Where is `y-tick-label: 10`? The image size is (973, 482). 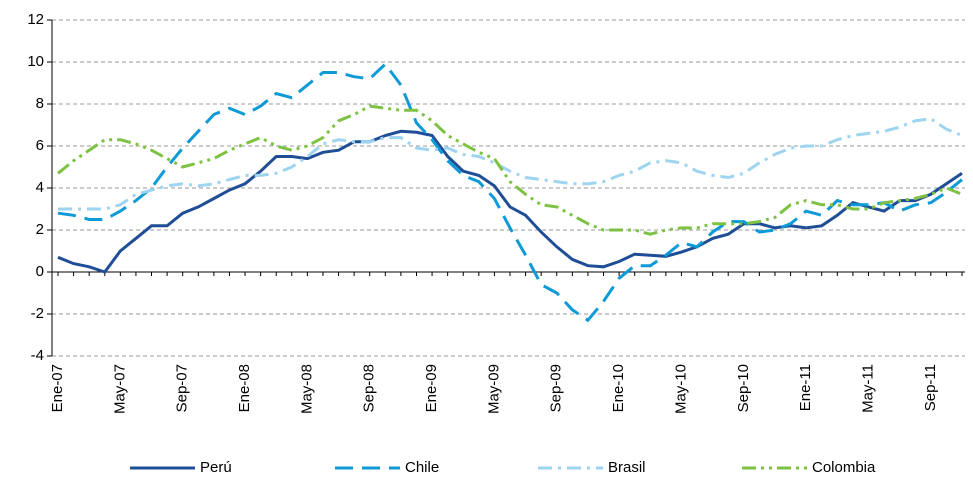 y-tick-label: 10 is located at coordinates (35, 61).